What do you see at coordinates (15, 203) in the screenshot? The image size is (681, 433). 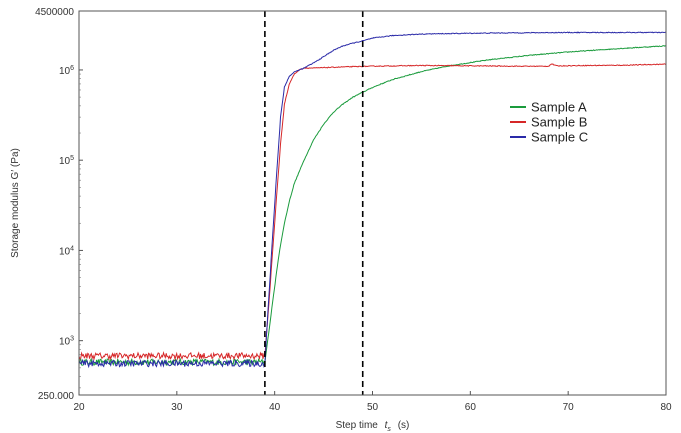 I see `y-axis-label: Storage modulus G′ (Pa)` at bounding box center [15, 203].